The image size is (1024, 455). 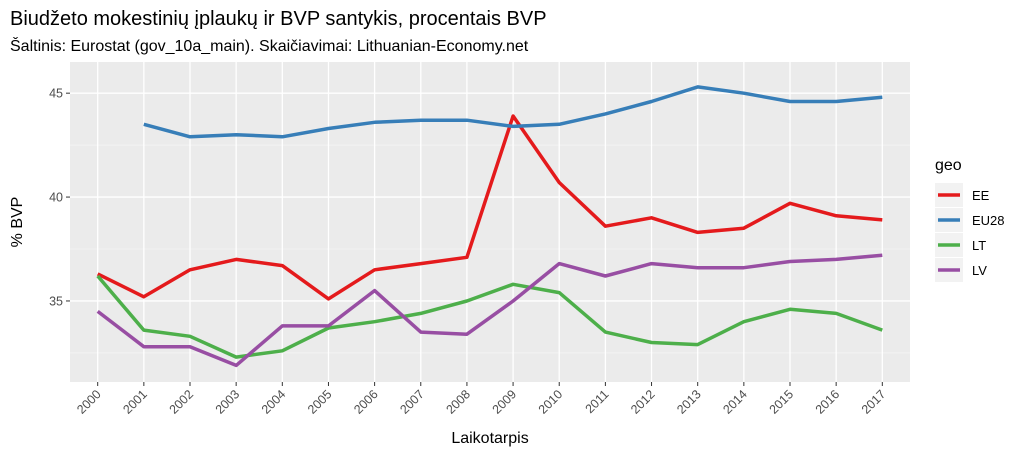 What do you see at coordinates (597, 401) in the screenshot?
I see `x-tick-label: 2011` at bounding box center [597, 401].